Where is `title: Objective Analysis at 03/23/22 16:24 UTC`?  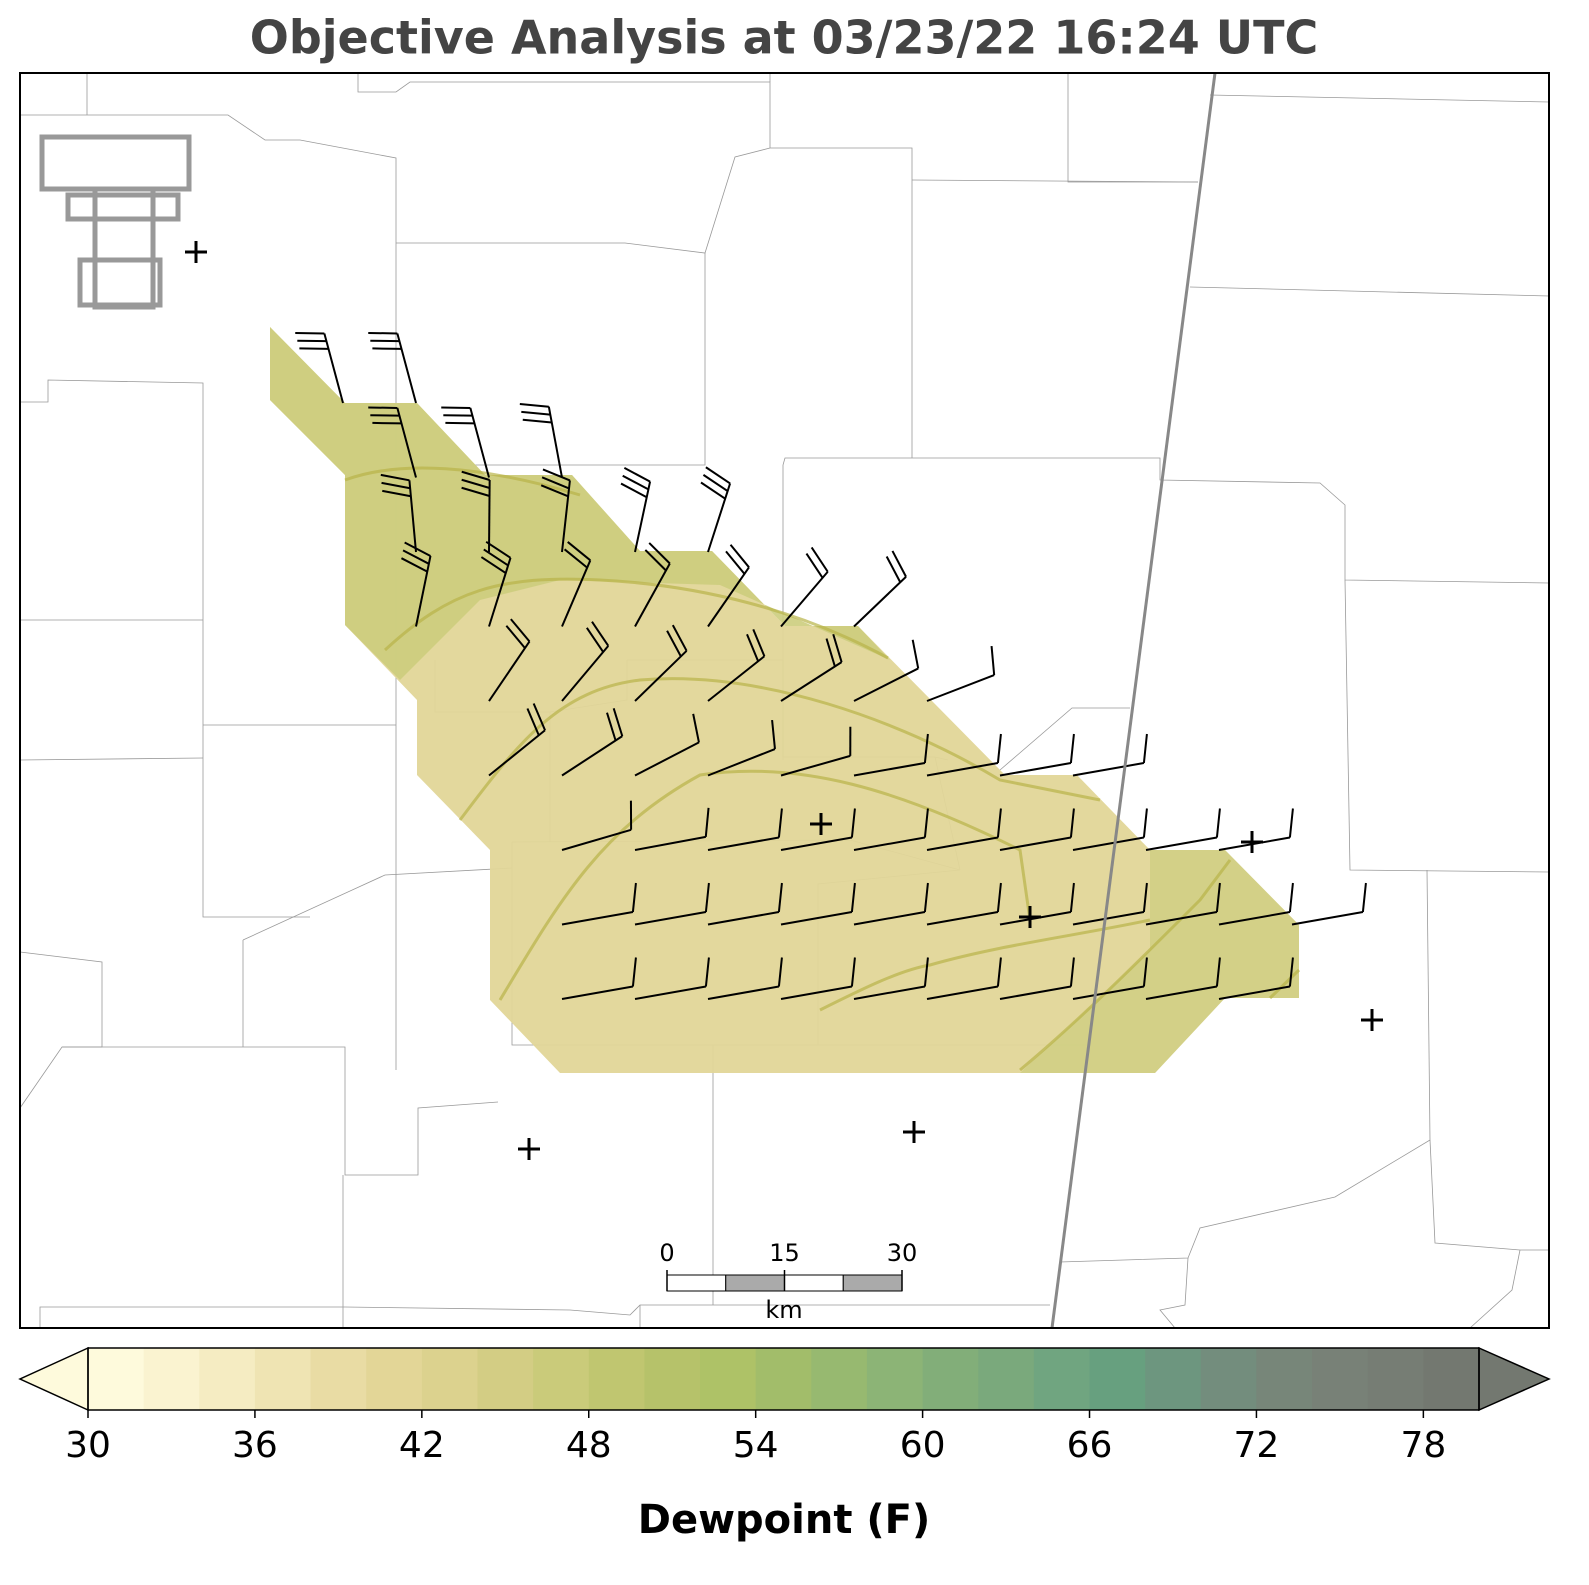
title: Objective Analysis at 03/23/22 16:24 UTC is located at coordinates (784, 38).